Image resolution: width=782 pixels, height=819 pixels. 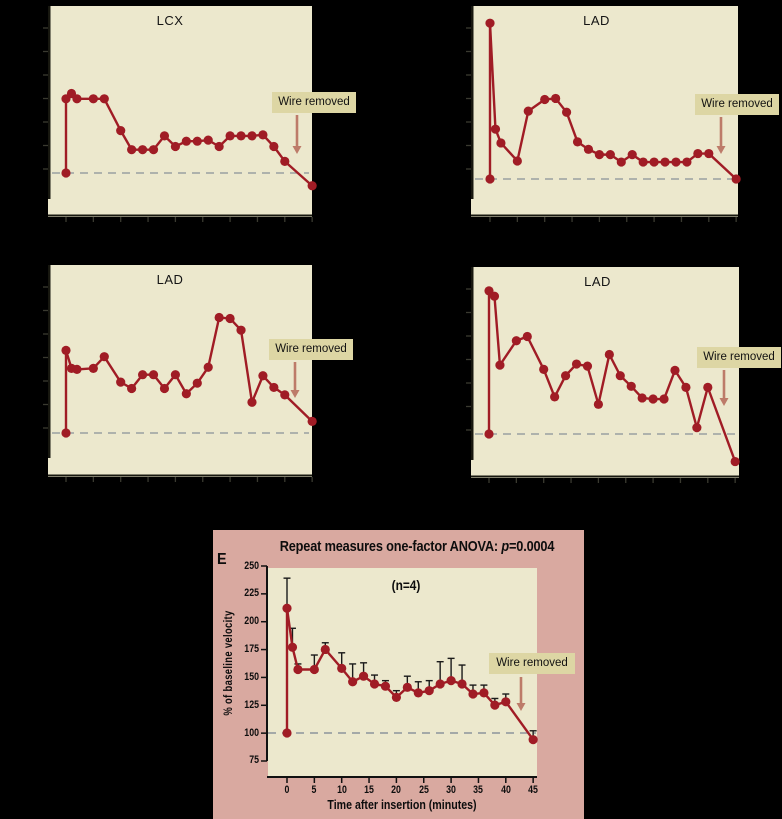 What do you see at coordinates (451, 790) in the screenshot?
I see `x-tick-label: 30` at bounding box center [451, 790].